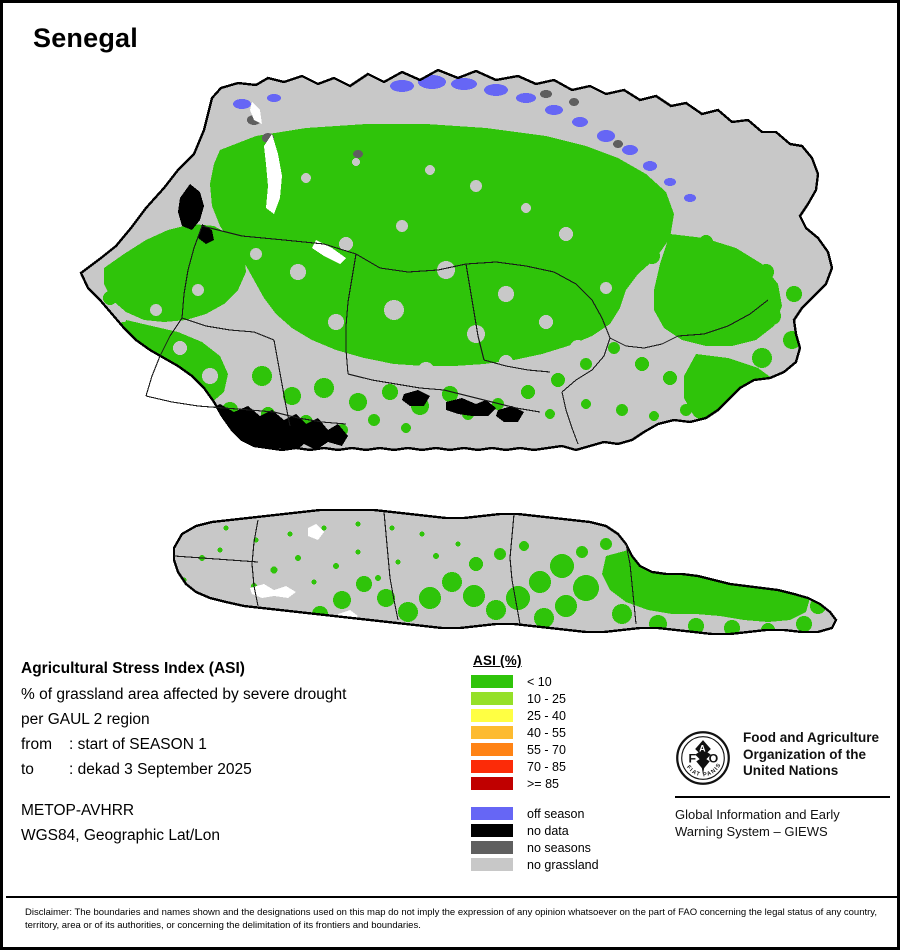  What do you see at coordinates (36, 744) in the screenshot?
I see `period-from-key: from` at bounding box center [36, 744].